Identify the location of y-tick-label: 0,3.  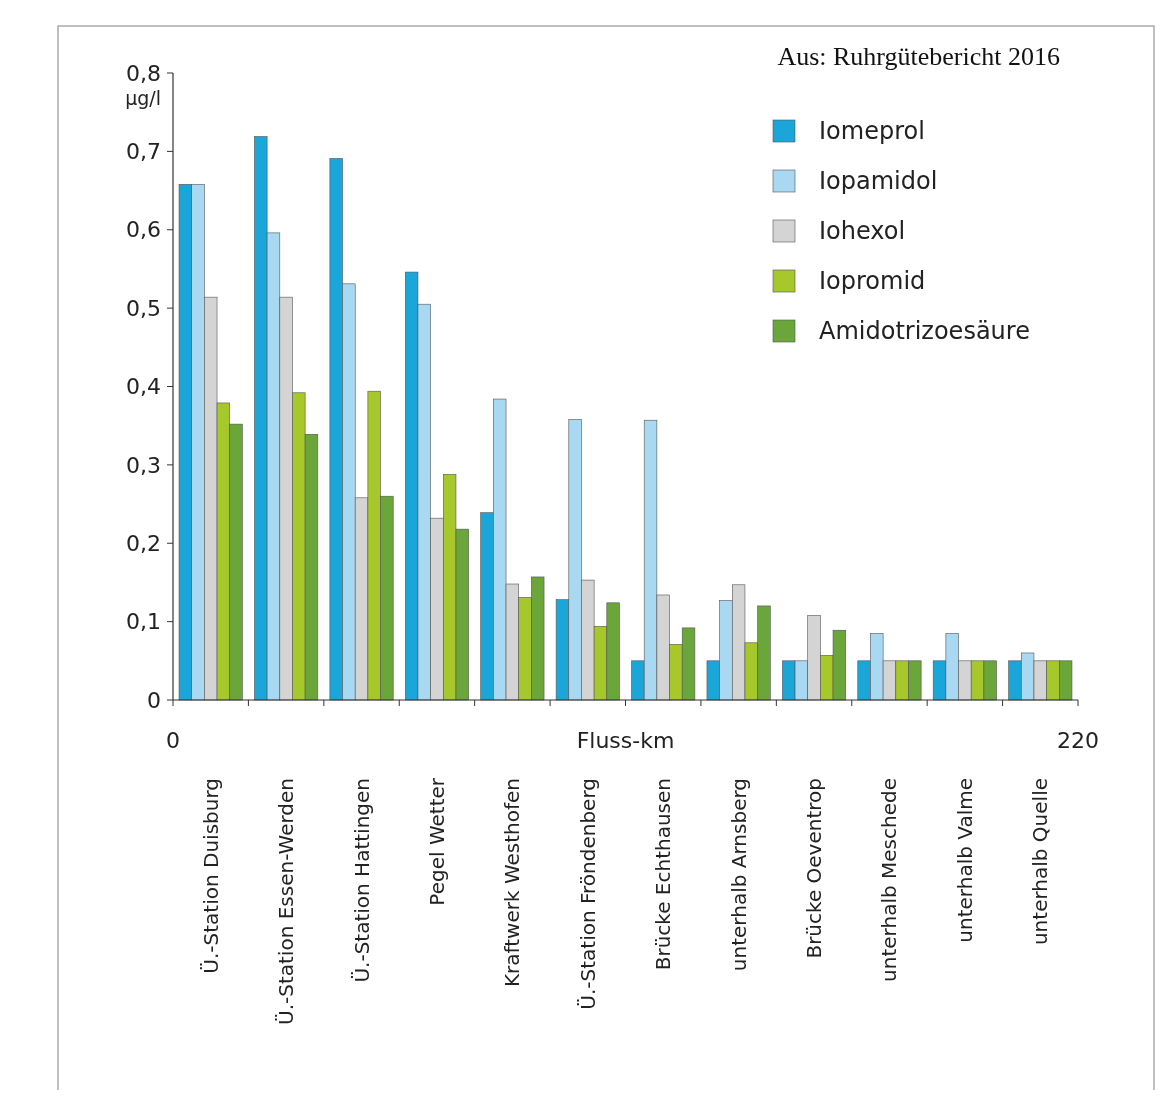
(143, 465).